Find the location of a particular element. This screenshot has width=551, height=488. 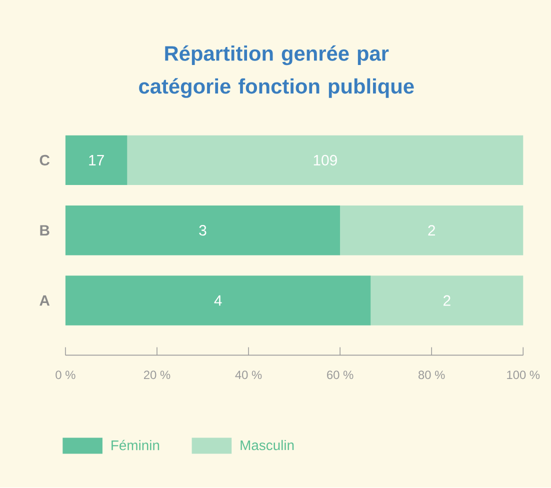

y-tick-label: C is located at coordinates (45, 160).